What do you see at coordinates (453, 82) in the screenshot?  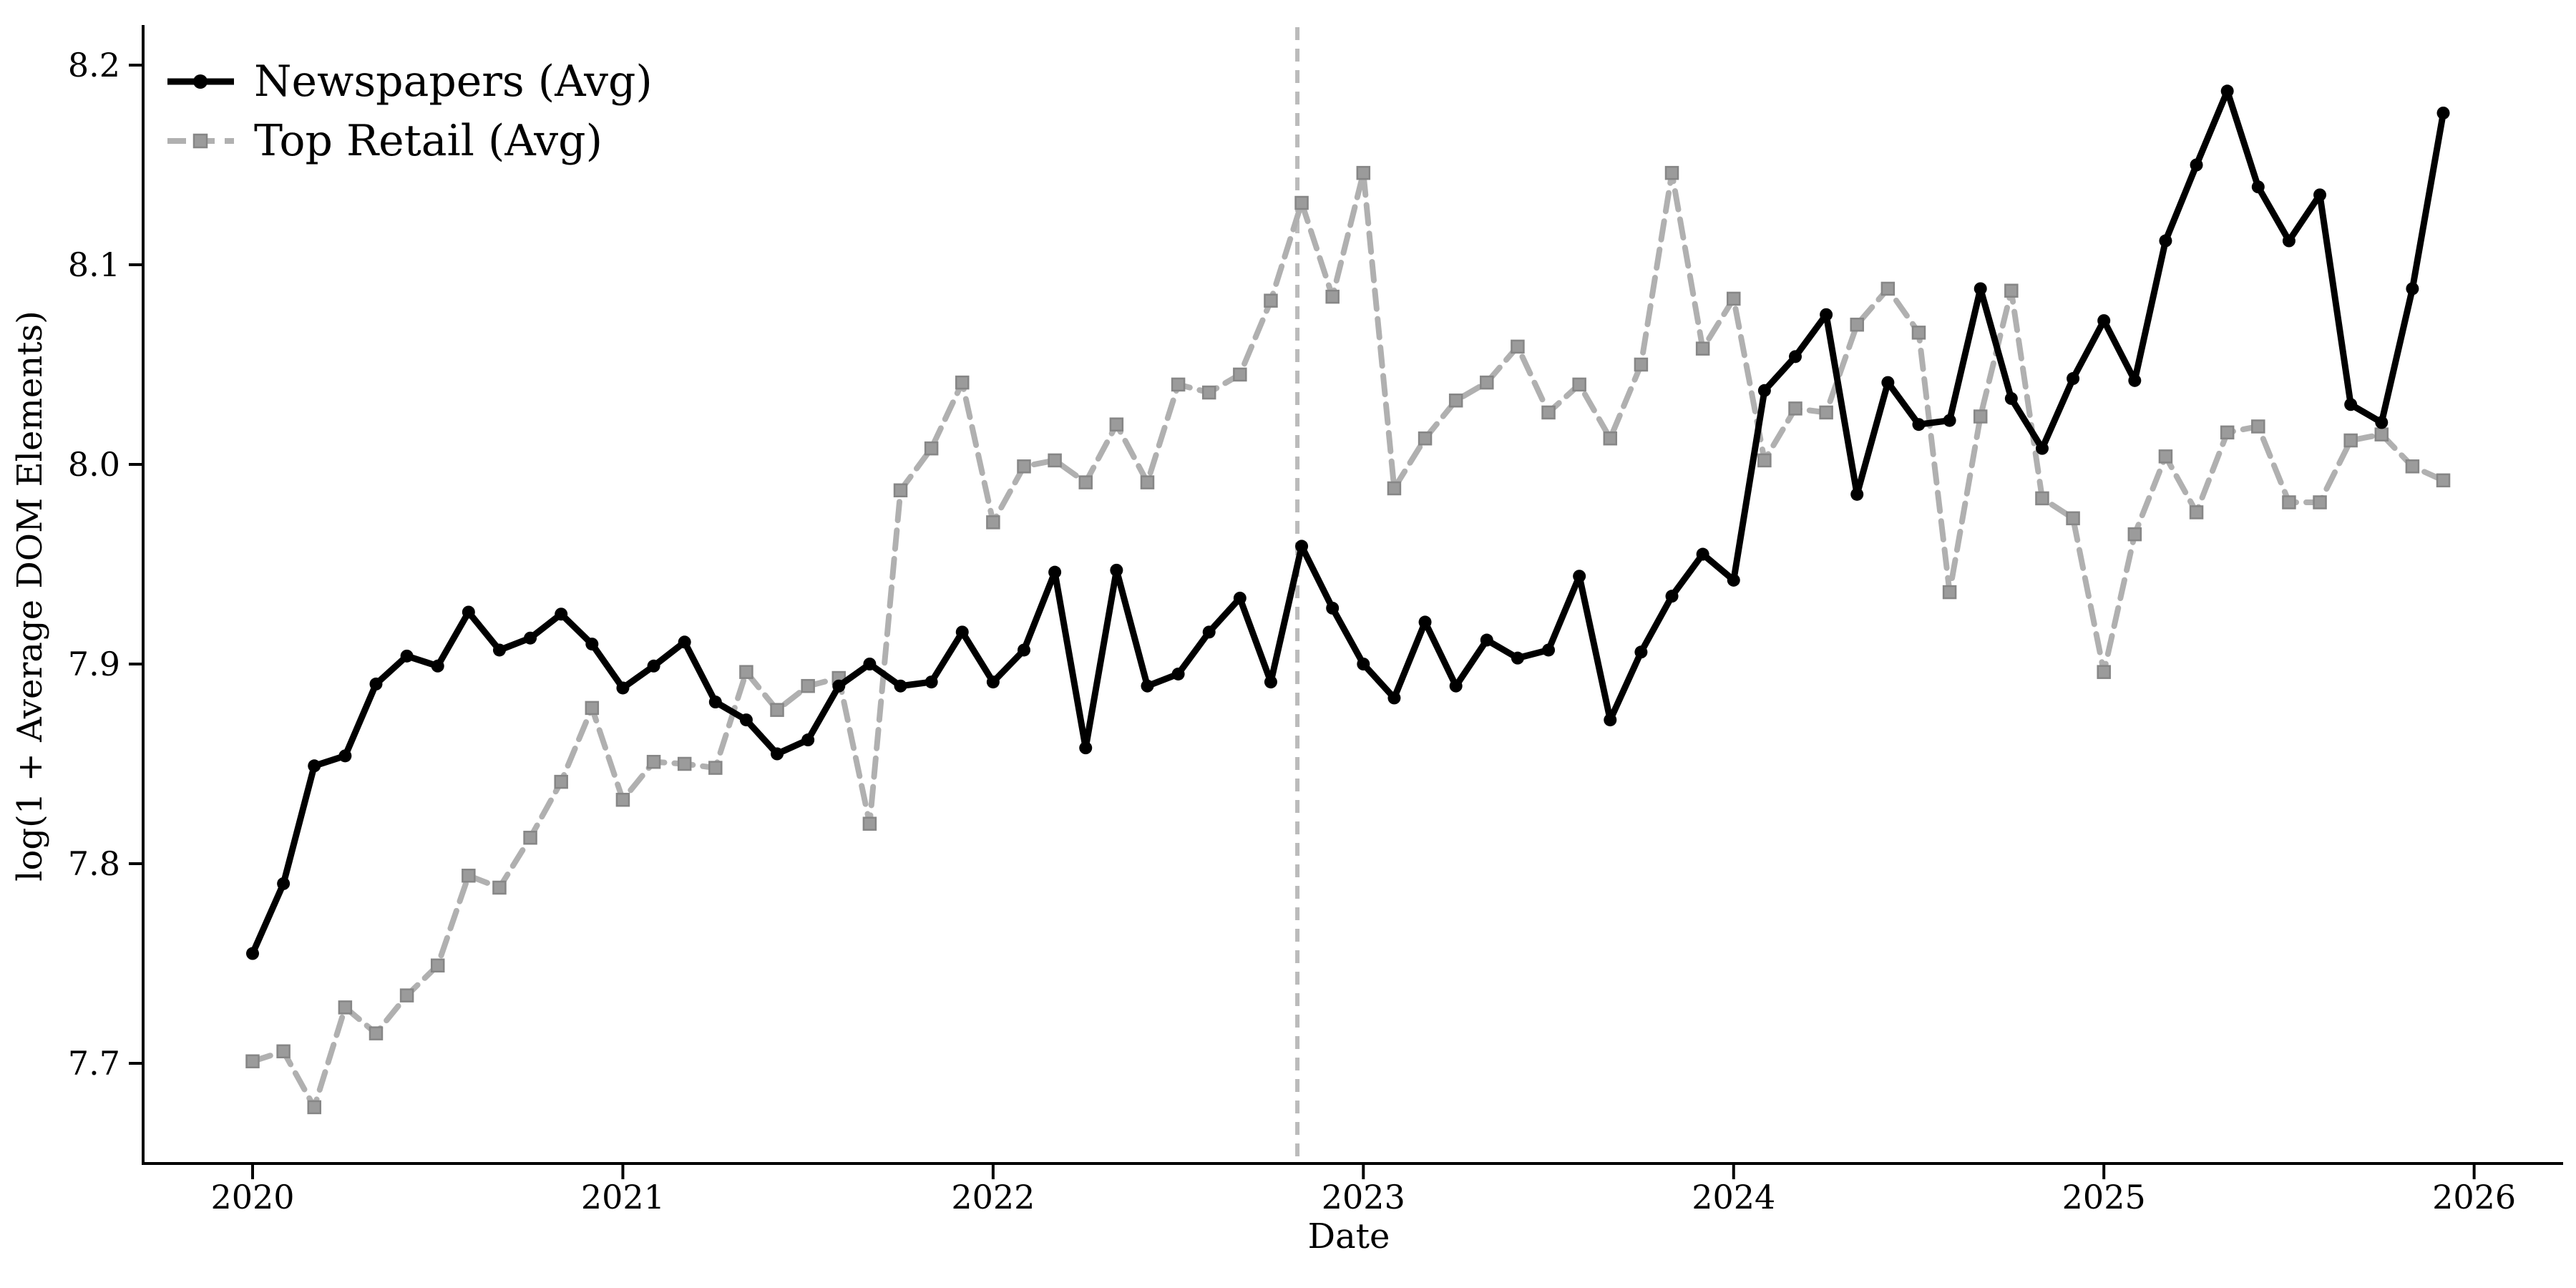 I see `legend-newspapers-label: Newspapers (Avg)` at bounding box center [453, 82].